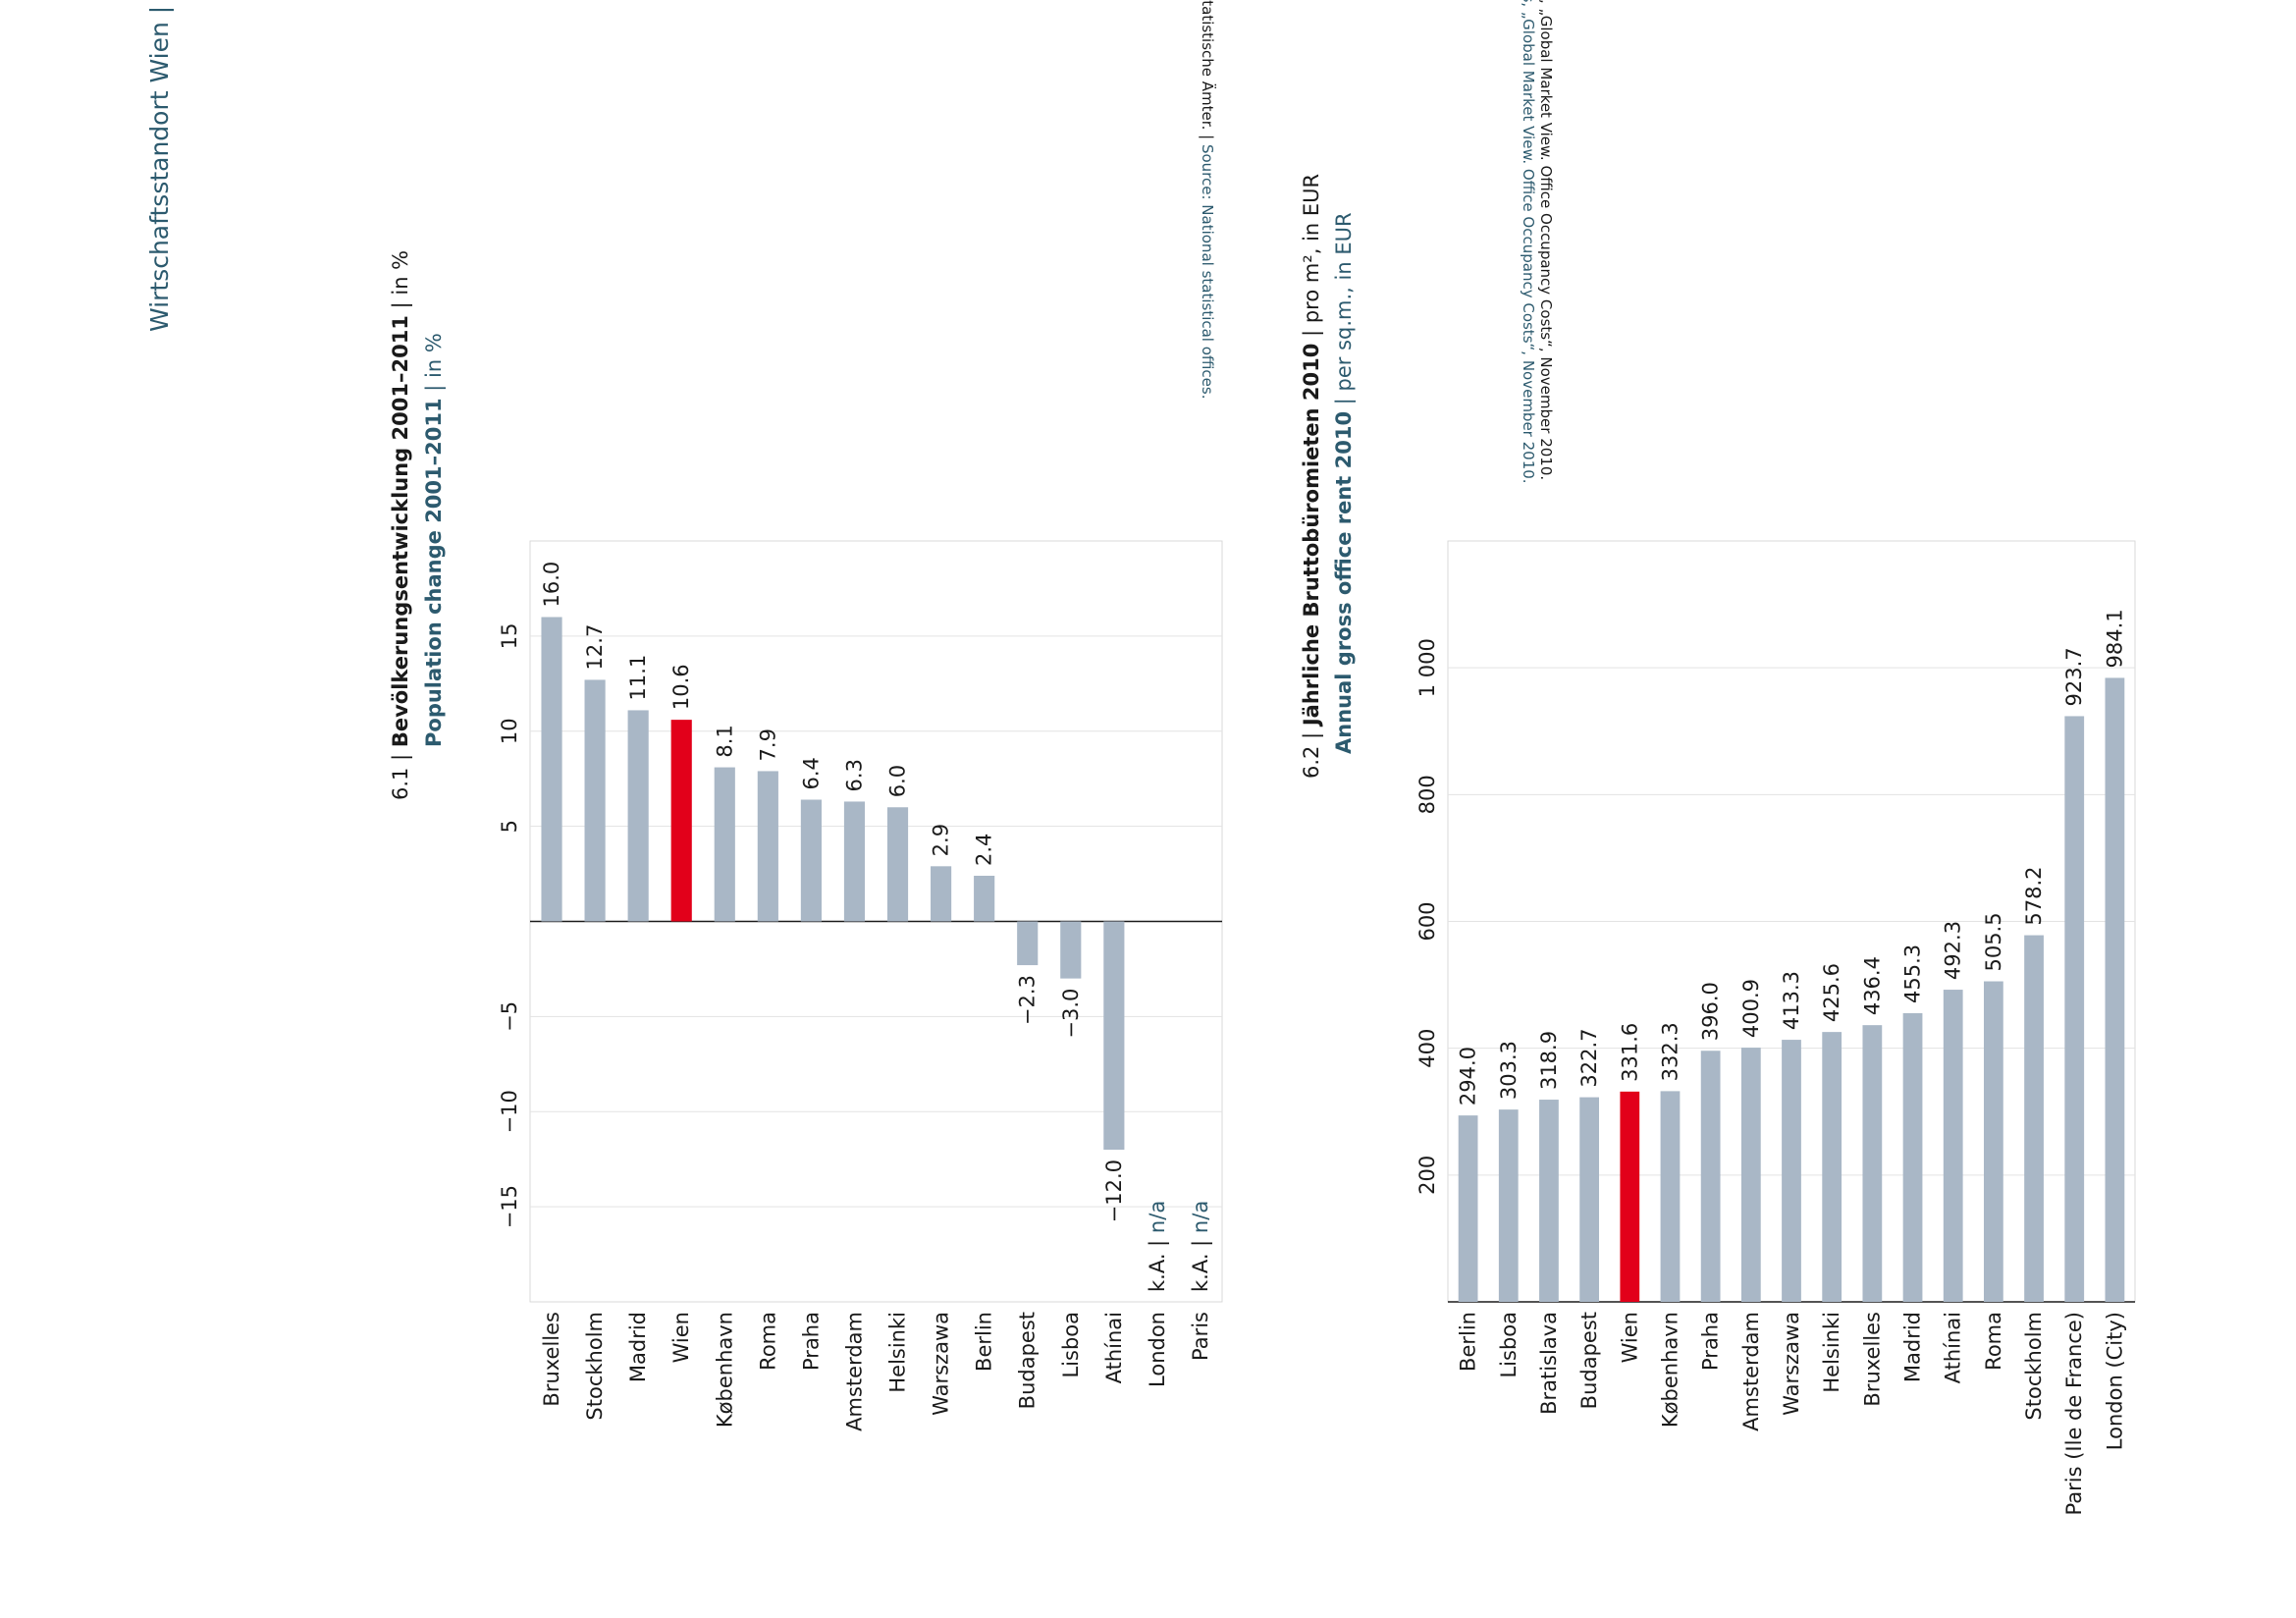  I want to click on data-label: −12.0, so click(1114, 1191).